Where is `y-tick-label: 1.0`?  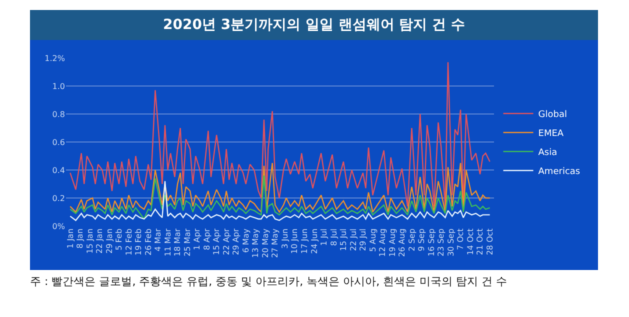
y-tick-label: 1.0 is located at coordinates (58, 86).